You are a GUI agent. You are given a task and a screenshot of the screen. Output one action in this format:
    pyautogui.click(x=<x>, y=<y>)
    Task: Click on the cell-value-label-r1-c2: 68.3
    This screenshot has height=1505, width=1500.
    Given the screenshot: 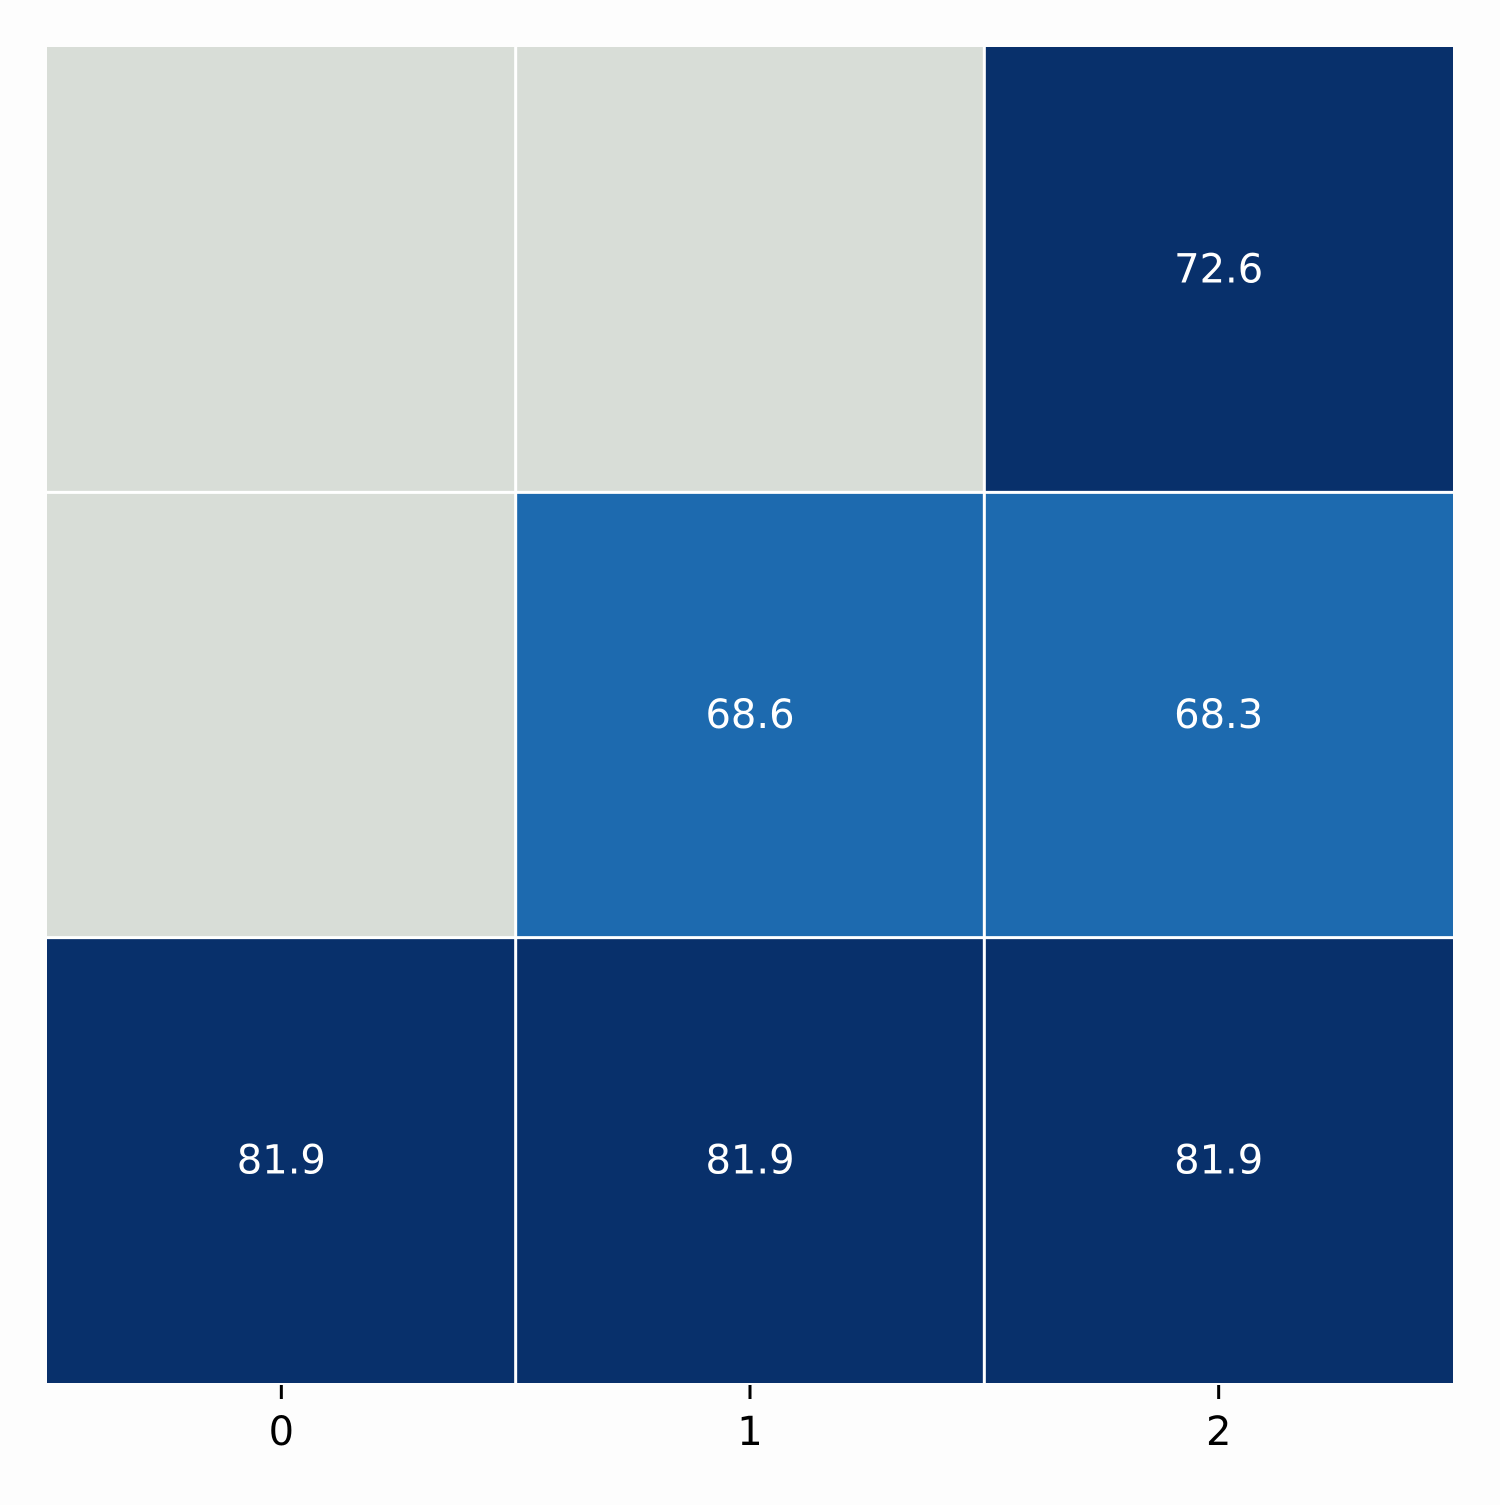 What is the action you would take?
    pyautogui.click(x=1218, y=715)
    